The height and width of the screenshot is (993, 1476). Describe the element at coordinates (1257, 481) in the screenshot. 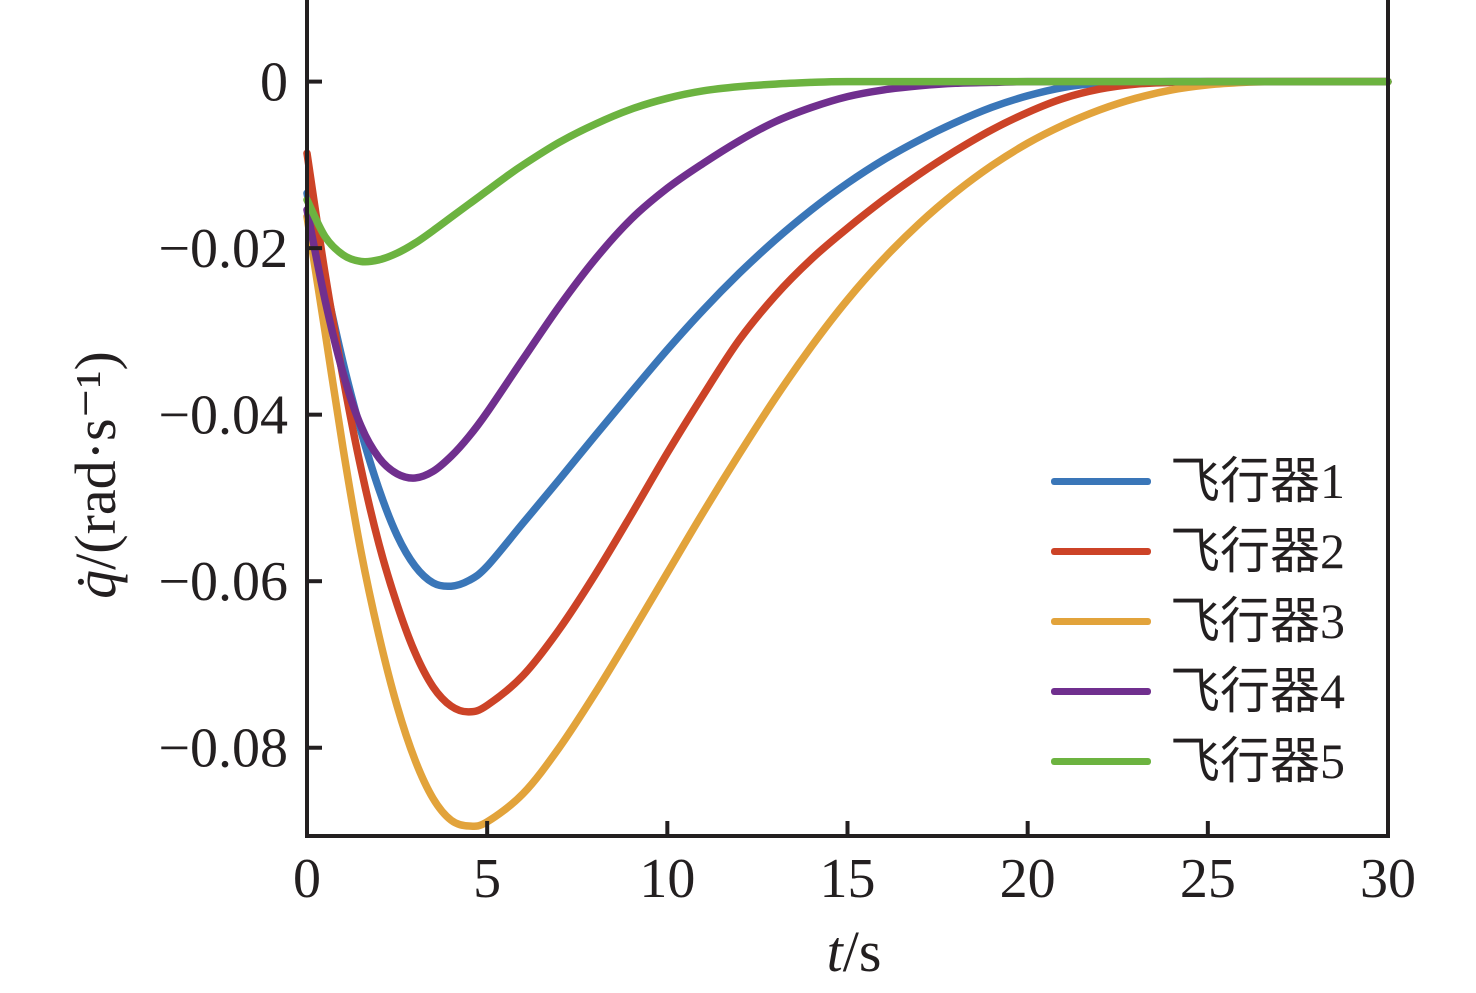

I see `legend-label-series-1: 飞行器1` at that location.